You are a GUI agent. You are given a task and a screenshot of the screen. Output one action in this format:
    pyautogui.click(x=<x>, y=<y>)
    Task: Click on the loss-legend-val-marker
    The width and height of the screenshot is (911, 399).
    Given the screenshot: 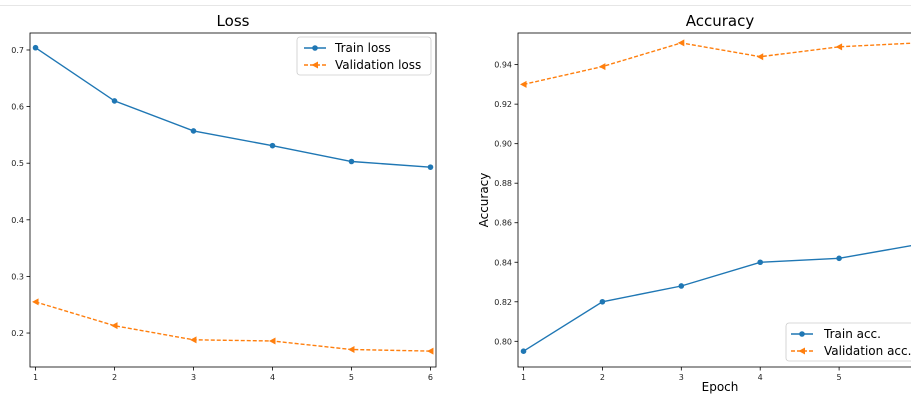 What is the action you would take?
    pyautogui.click(x=314, y=65)
    